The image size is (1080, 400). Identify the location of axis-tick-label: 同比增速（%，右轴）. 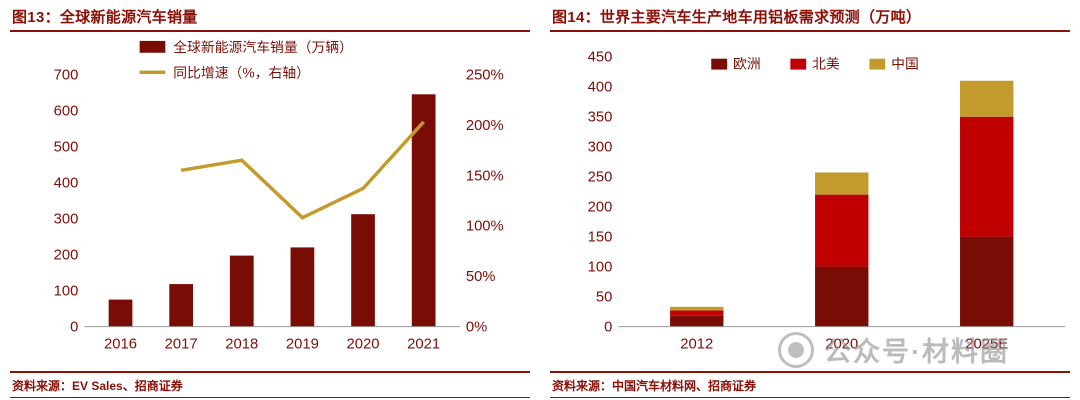
(241, 72).